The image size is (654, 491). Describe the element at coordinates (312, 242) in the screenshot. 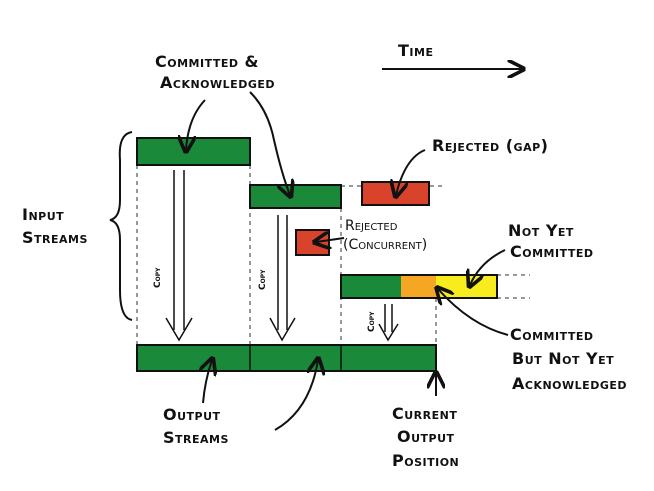

I see `rejected-concurrent-block` at that location.